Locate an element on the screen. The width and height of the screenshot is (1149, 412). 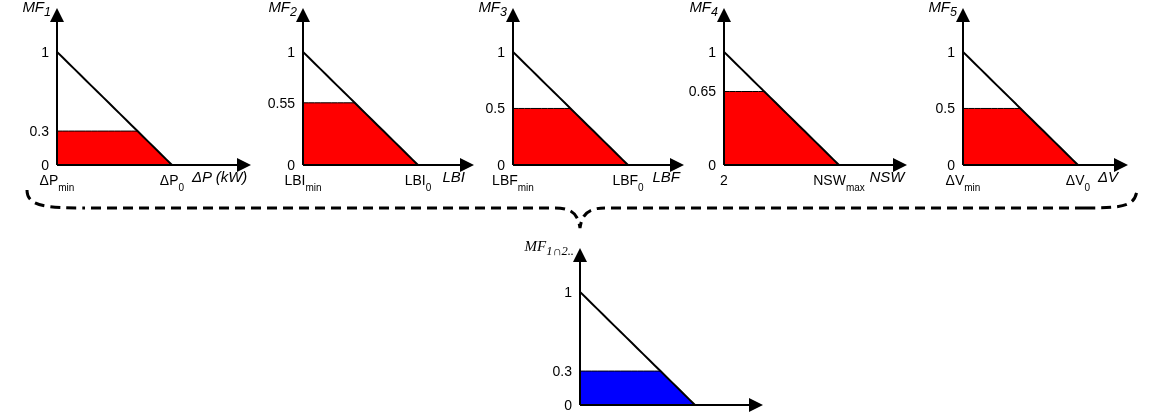
x-axis-title: ΔV is located at coordinates (1108, 176).